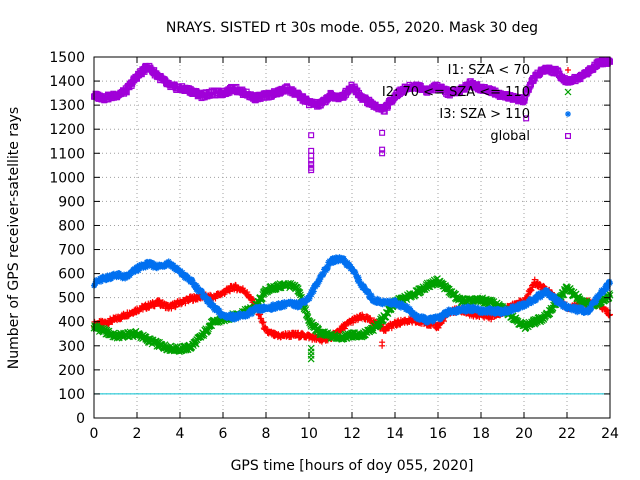 This screenshot has height=480, width=640. What do you see at coordinates (610, 434) in the screenshot?
I see `x-tick-label: 24` at bounding box center [610, 434].